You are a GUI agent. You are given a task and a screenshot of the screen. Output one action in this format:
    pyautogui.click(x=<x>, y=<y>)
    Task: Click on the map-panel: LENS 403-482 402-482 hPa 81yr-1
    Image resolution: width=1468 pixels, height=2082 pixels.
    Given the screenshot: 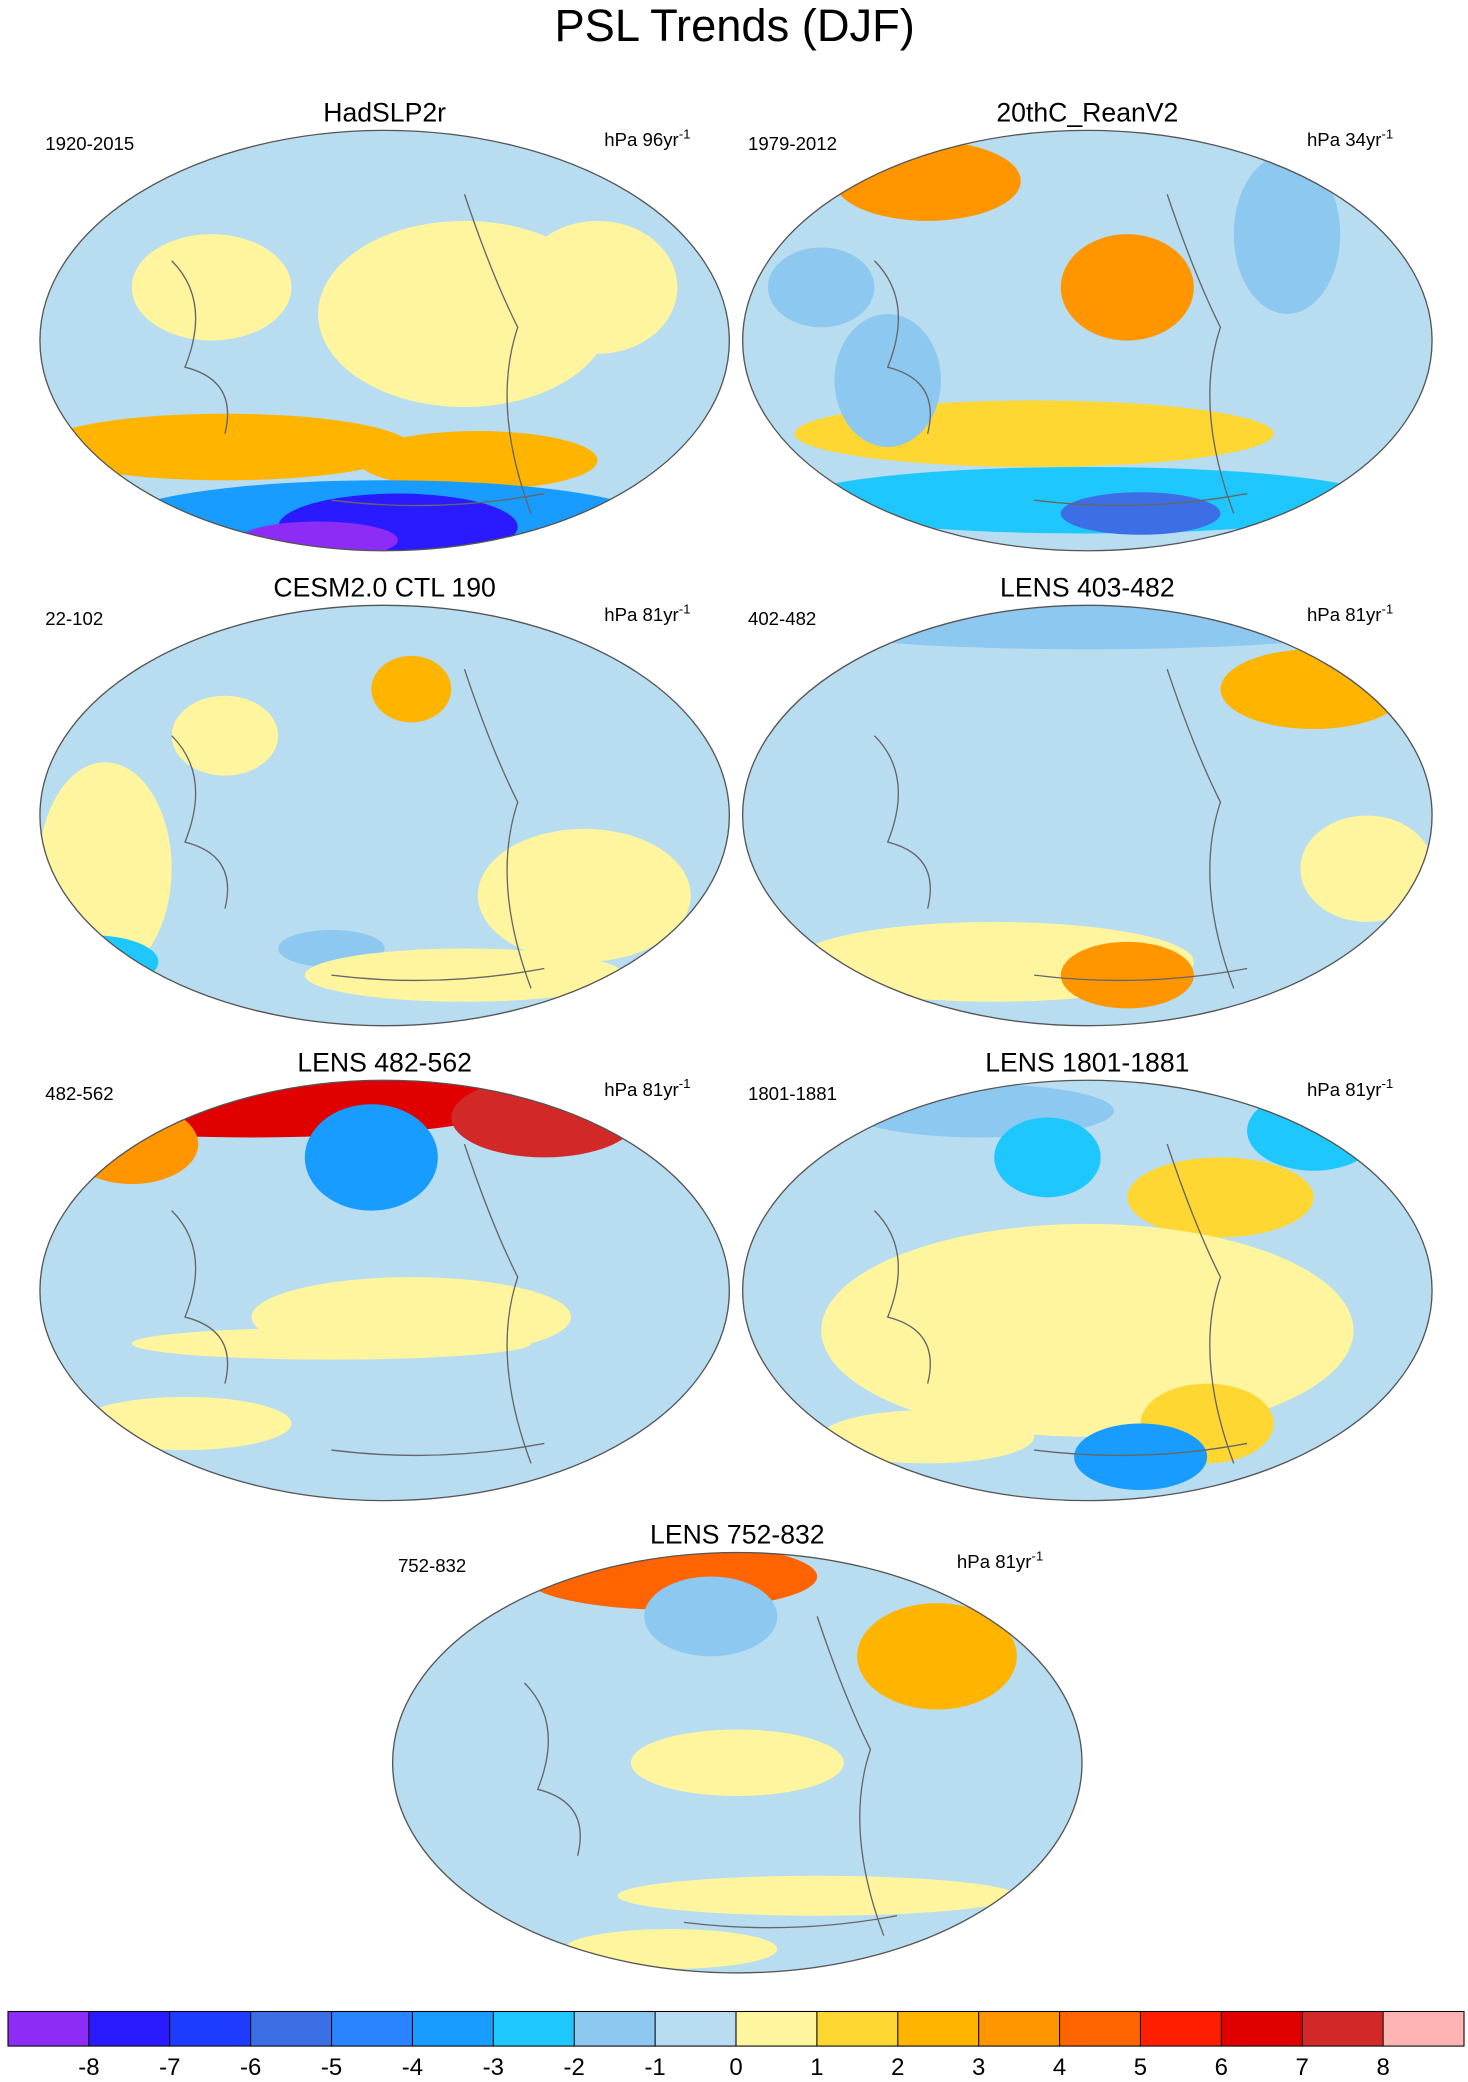 What is the action you would take?
    pyautogui.click(x=1087, y=799)
    